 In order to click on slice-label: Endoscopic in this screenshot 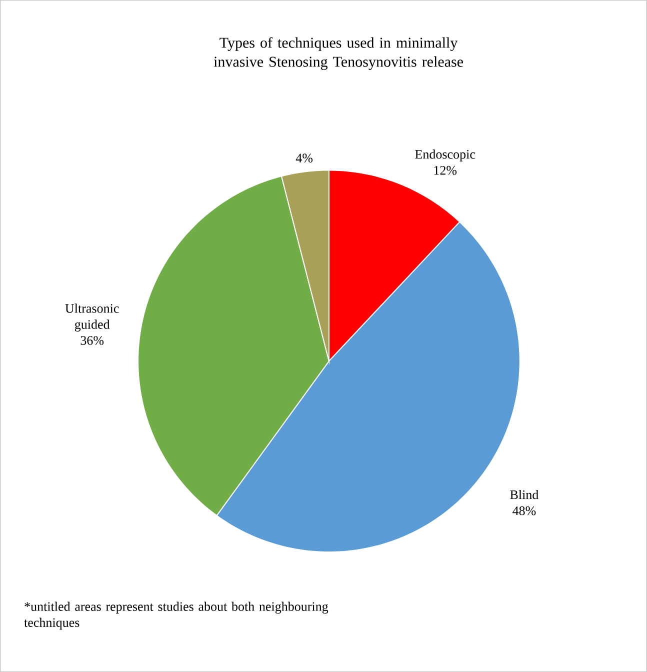, I will do `click(445, 156)`.